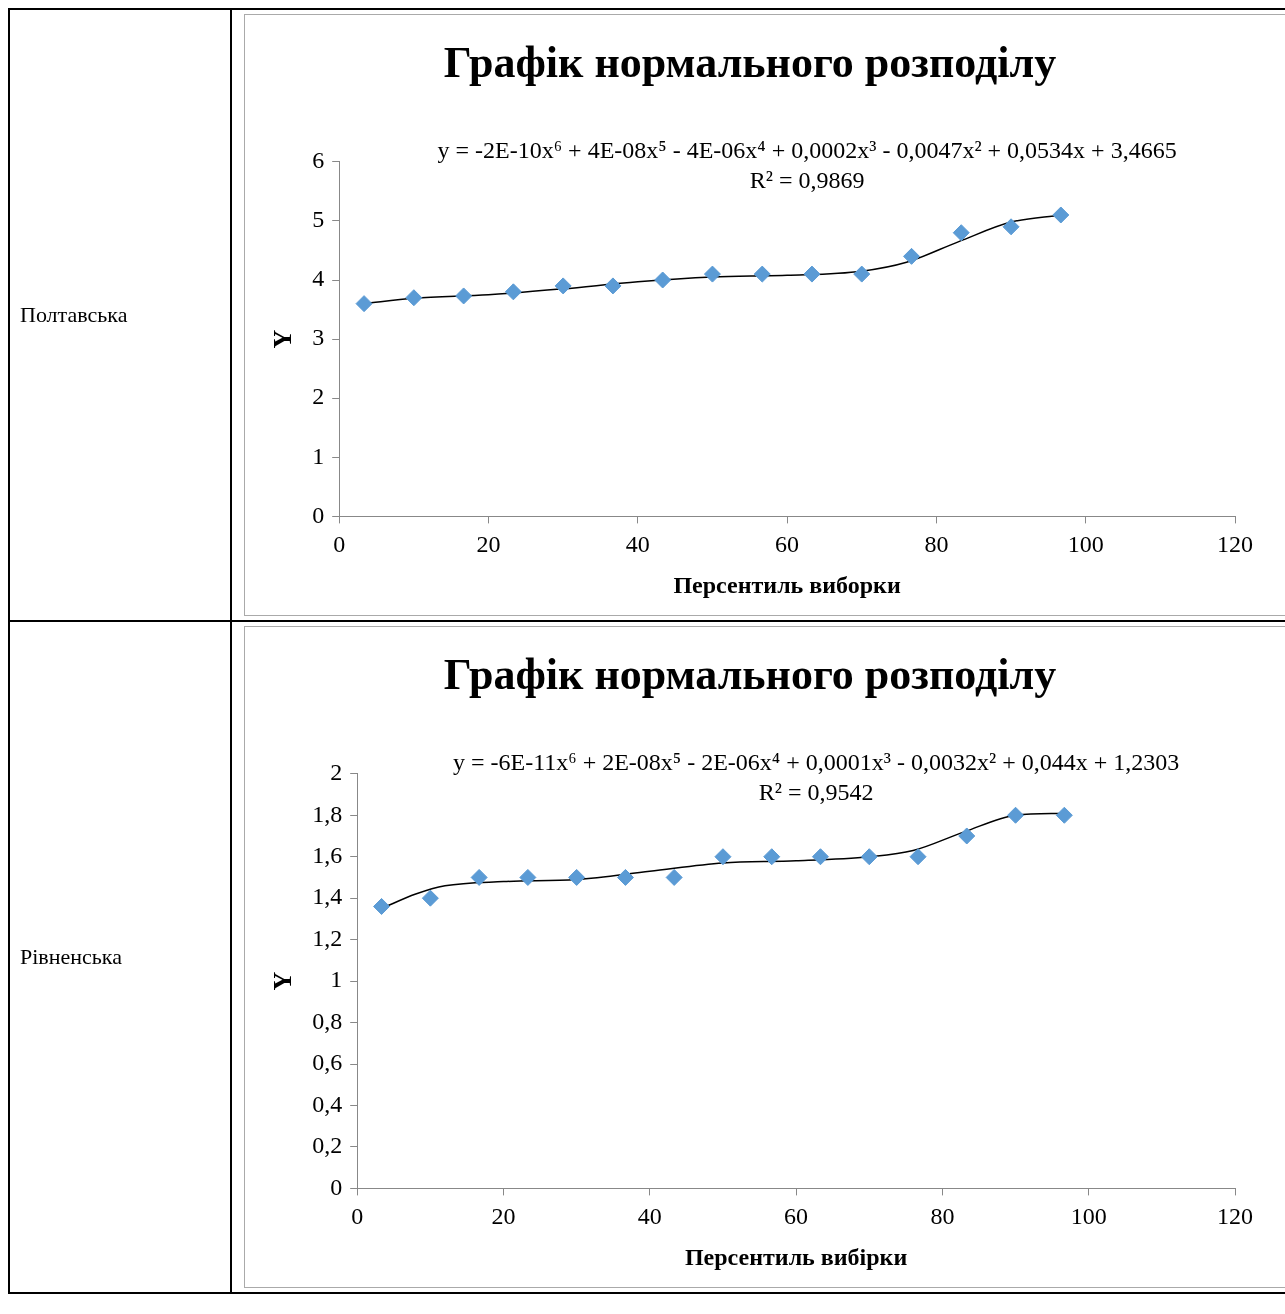 This screenshot has width=1285, height=1314. I want to click on y-tick-label: 3, so click(318, 337).